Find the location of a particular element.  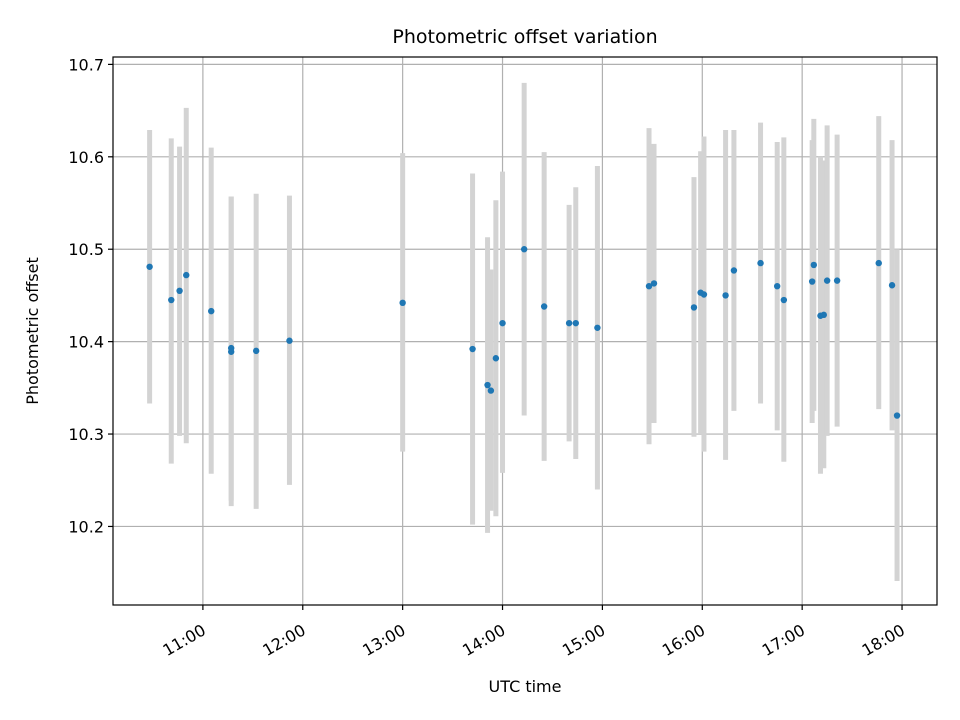

chart-title: Photometric offset variation is located at coordinates (524, 37).